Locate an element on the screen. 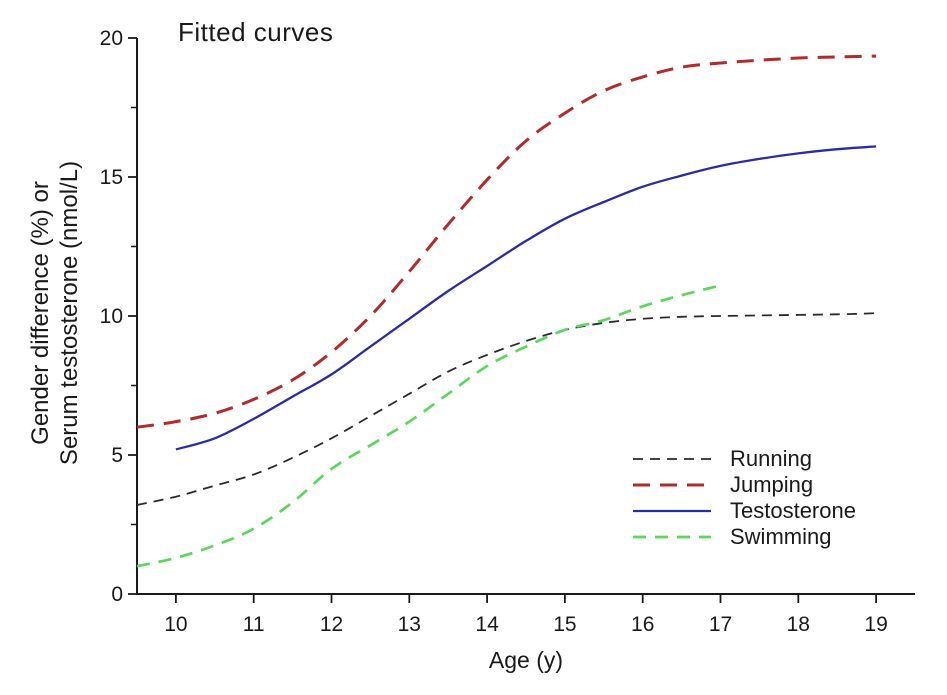 The width and height of the screenshot is (947, 695). x-tick-label: 13 is located at coordinates (409, 624).